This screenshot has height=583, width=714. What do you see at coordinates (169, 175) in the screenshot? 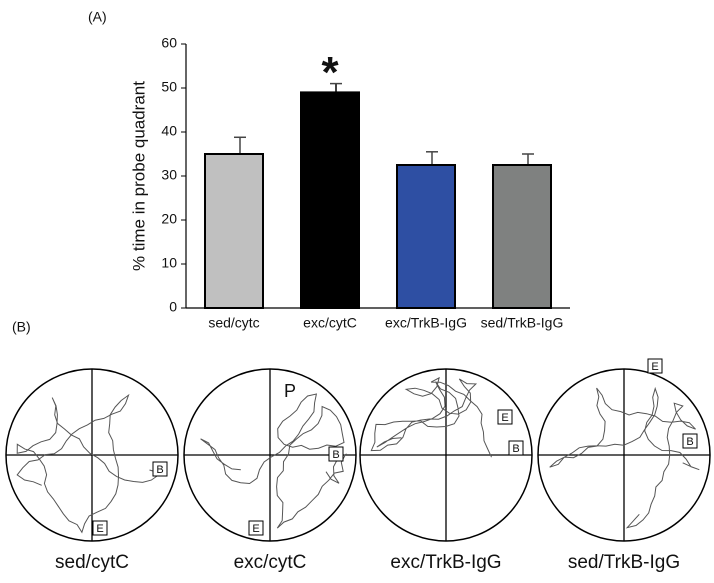
I see `y-tick-label: 30` at bounding box center [169, 175].